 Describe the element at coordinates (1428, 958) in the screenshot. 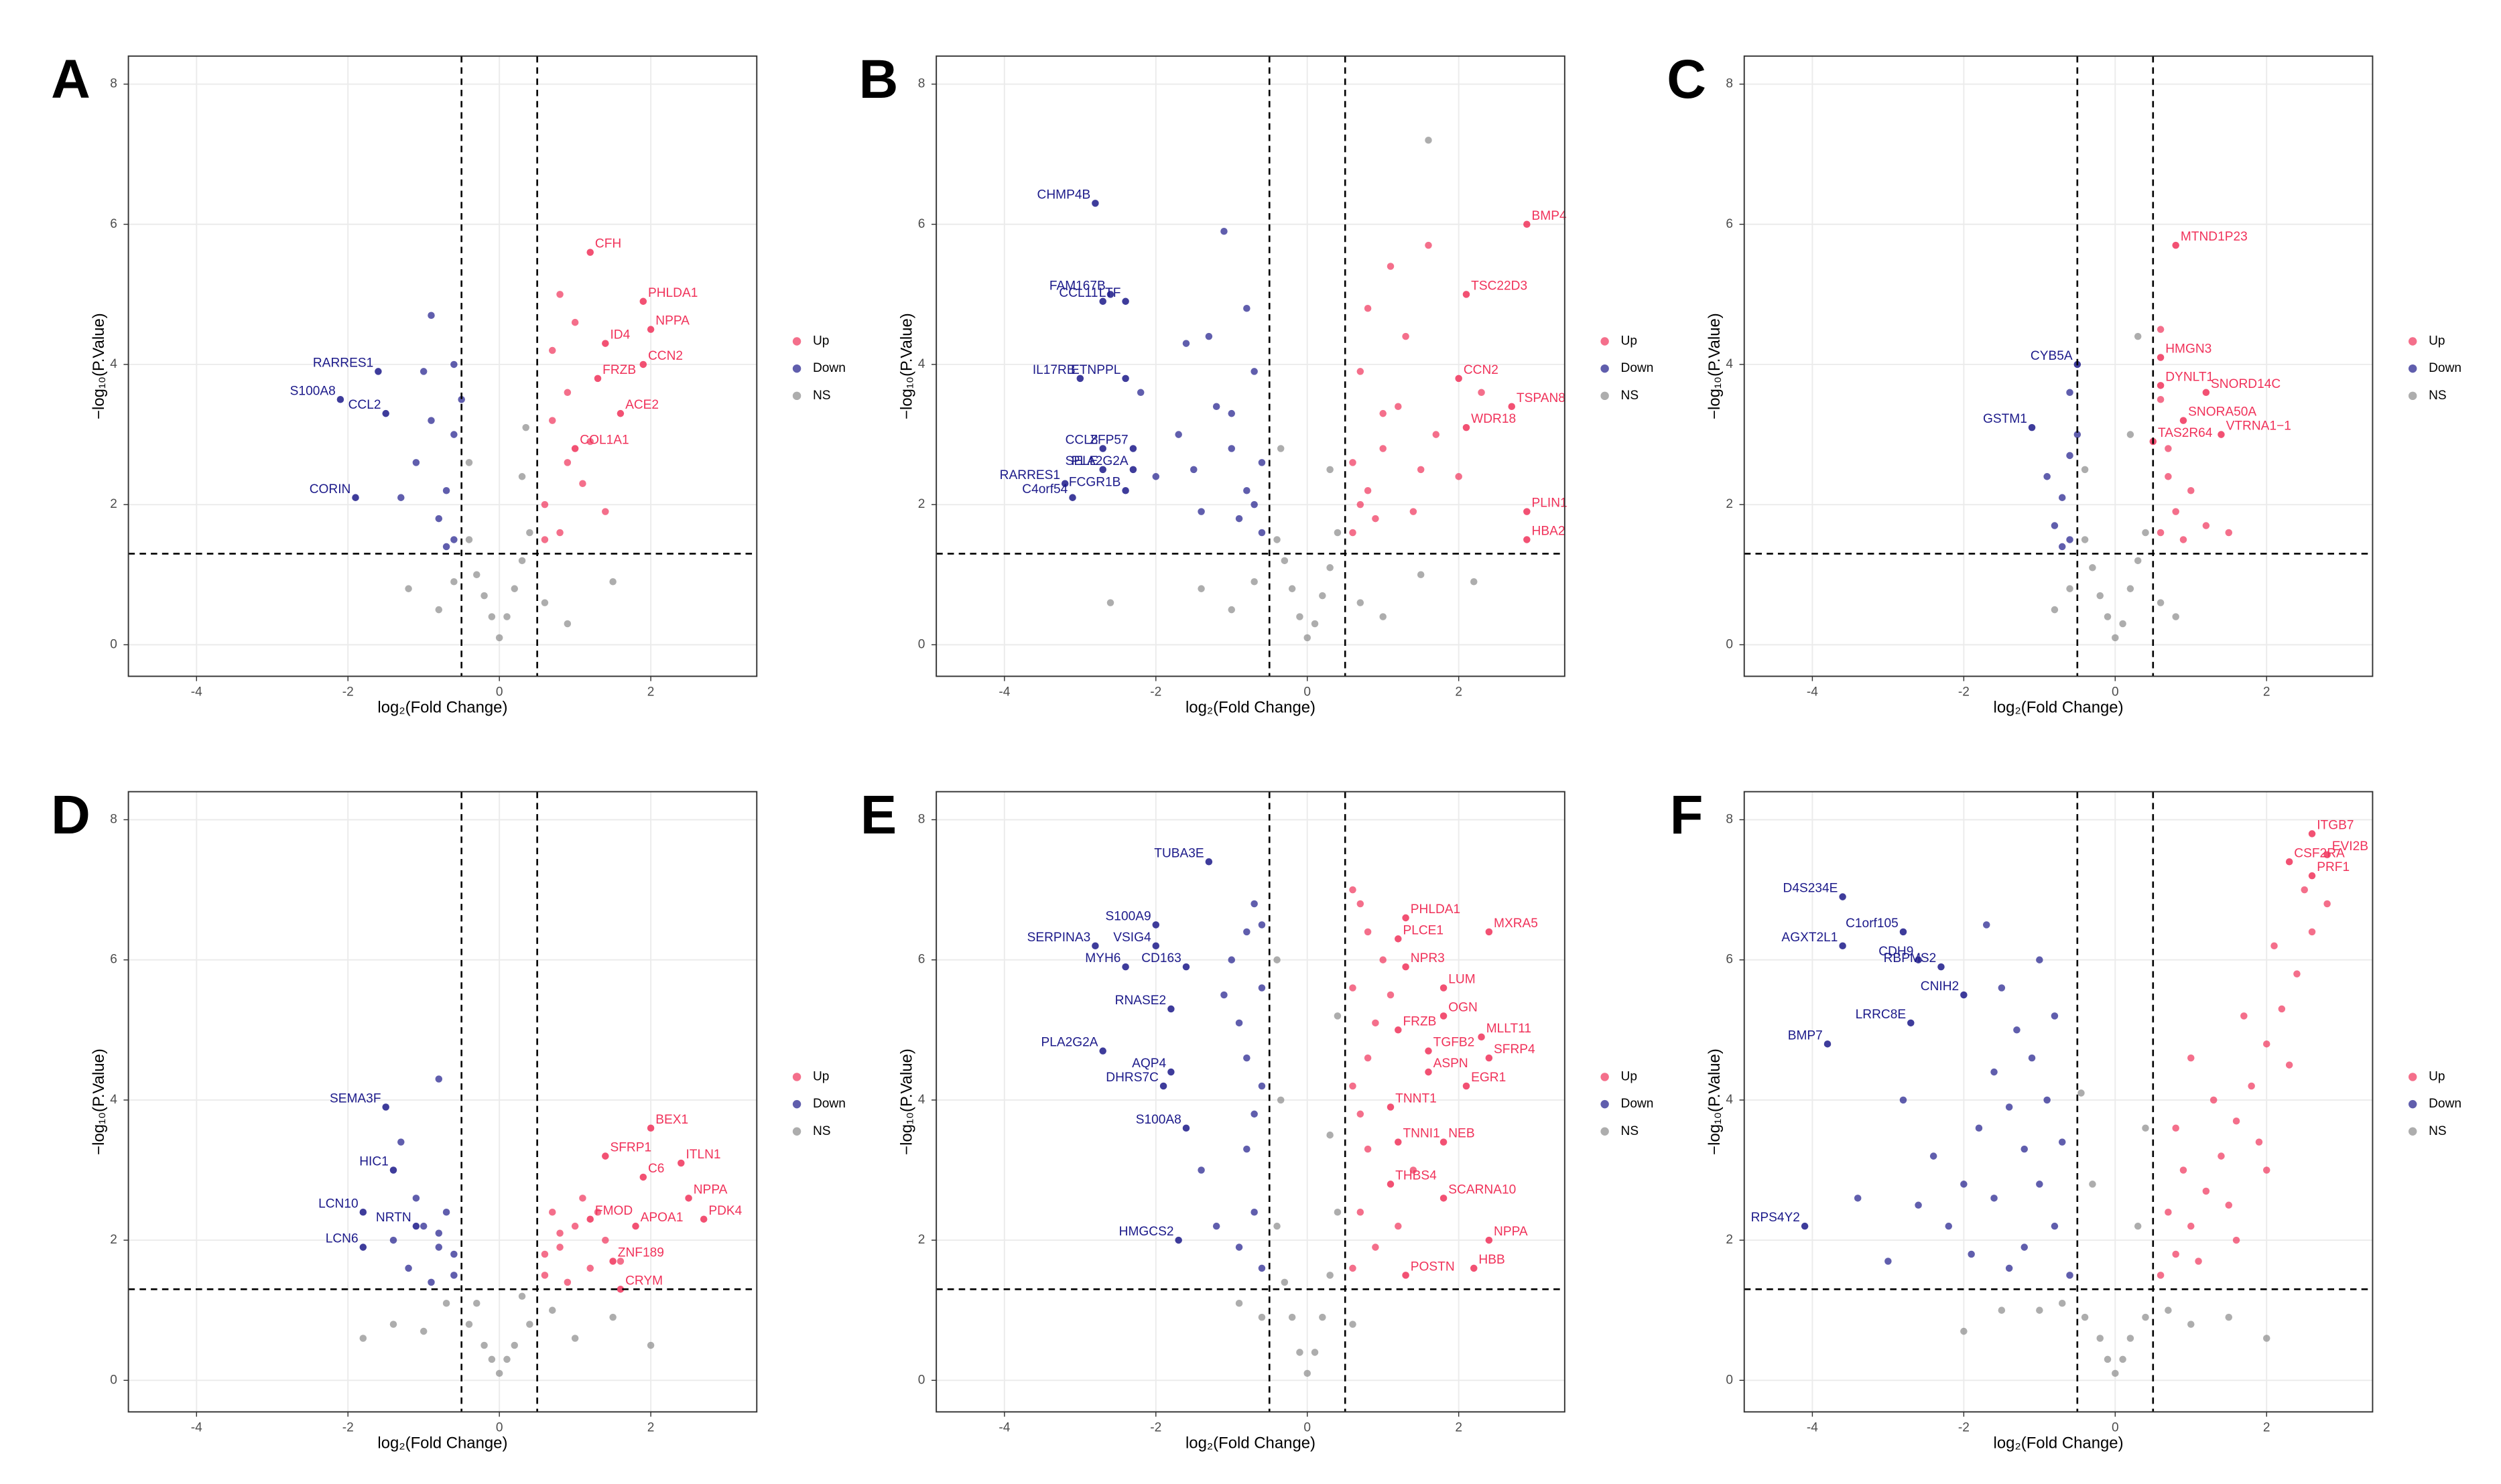

I see `gene-label: NPR3` at that location.